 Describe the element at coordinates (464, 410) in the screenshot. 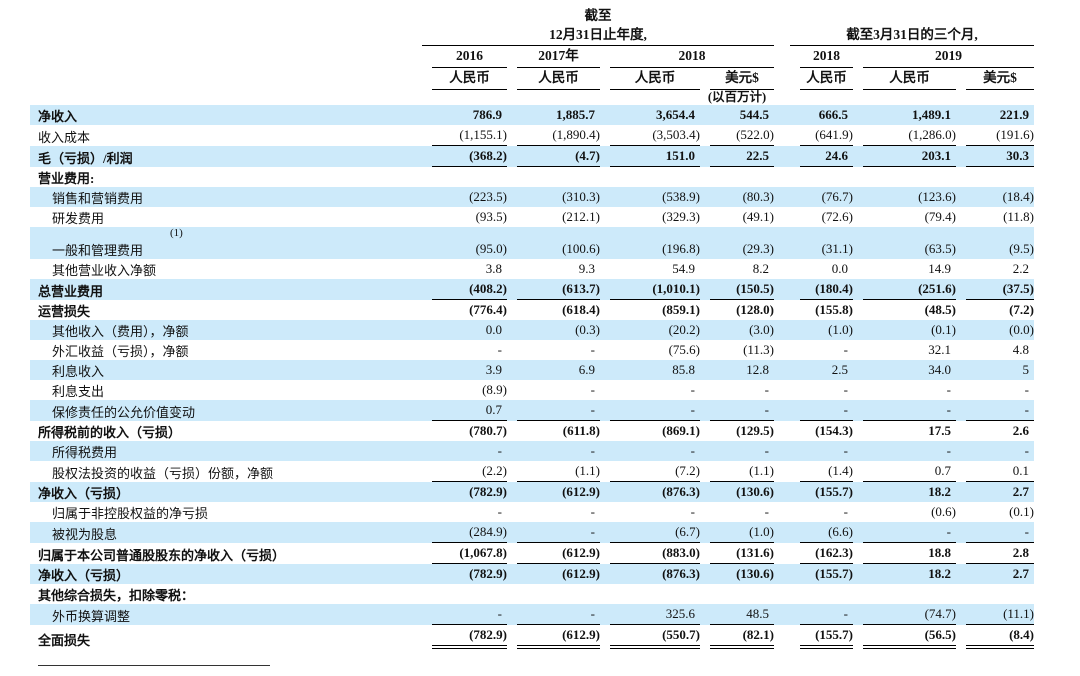

I see `value-cell: 0.7` at that location.